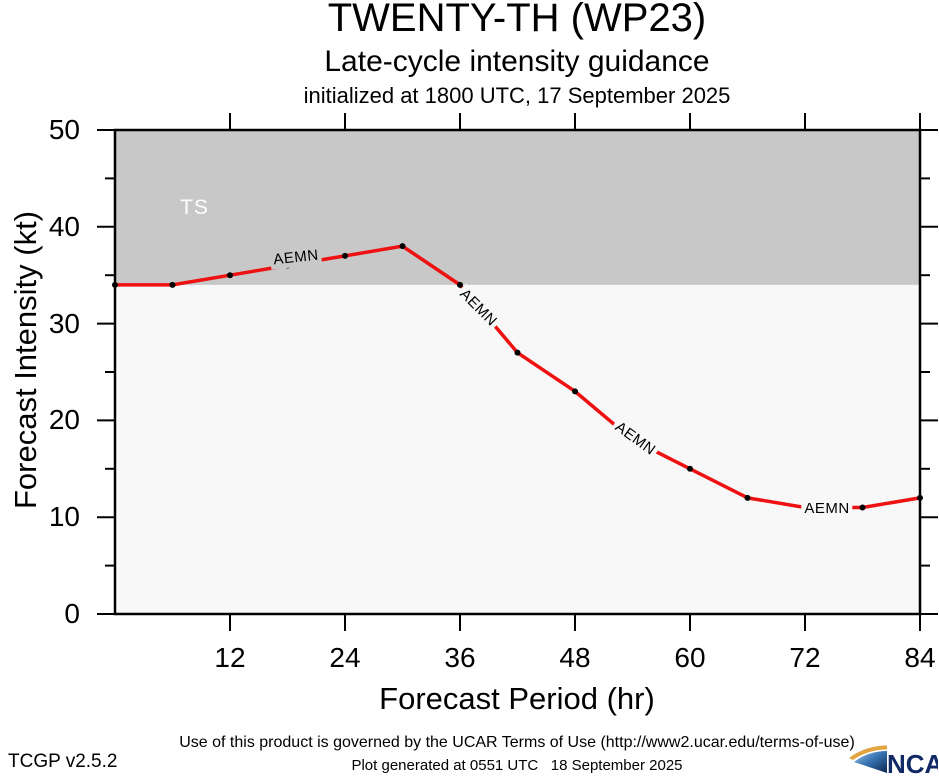 The height and width of the screenshot is (780, 939). I want to click on ncar-logo-blue-sail, so click(870, 762).